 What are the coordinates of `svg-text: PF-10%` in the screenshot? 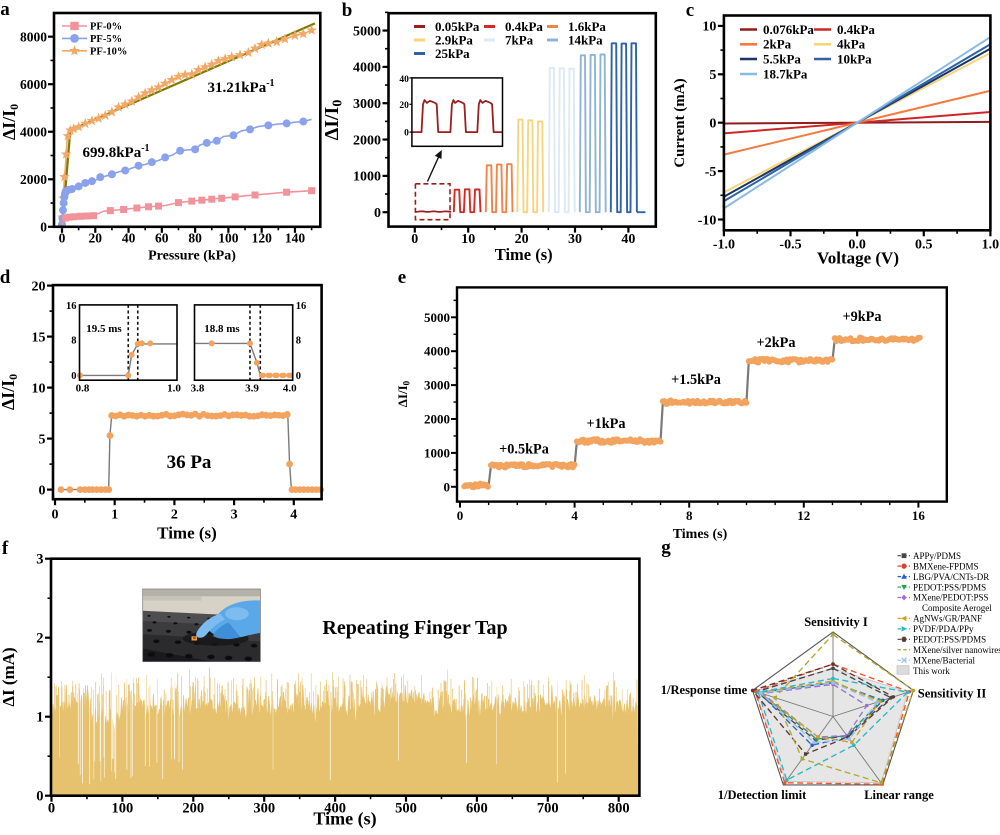 It's located at (108, 52).